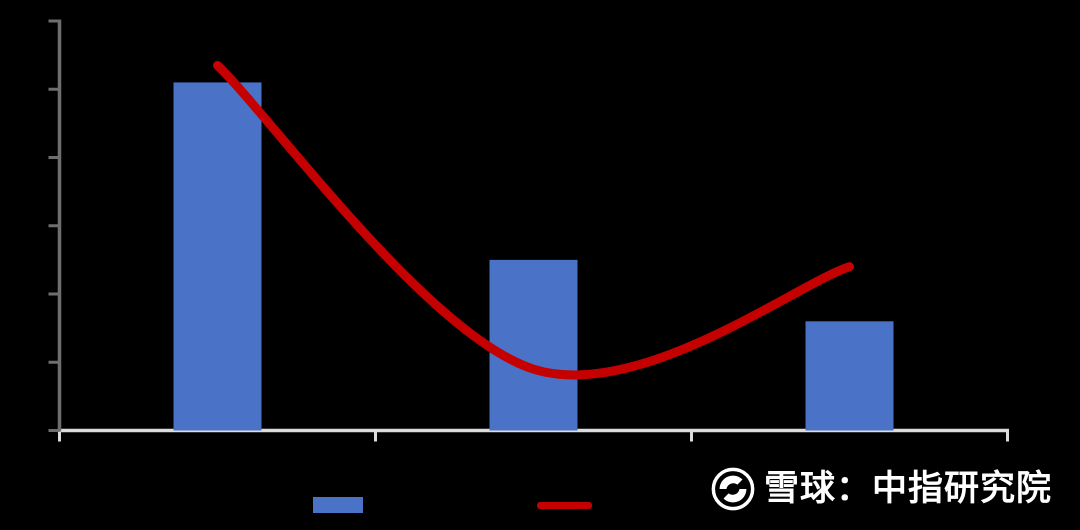  I want to click on xueqiu-snowball-logo-icon, so click(733, 489).